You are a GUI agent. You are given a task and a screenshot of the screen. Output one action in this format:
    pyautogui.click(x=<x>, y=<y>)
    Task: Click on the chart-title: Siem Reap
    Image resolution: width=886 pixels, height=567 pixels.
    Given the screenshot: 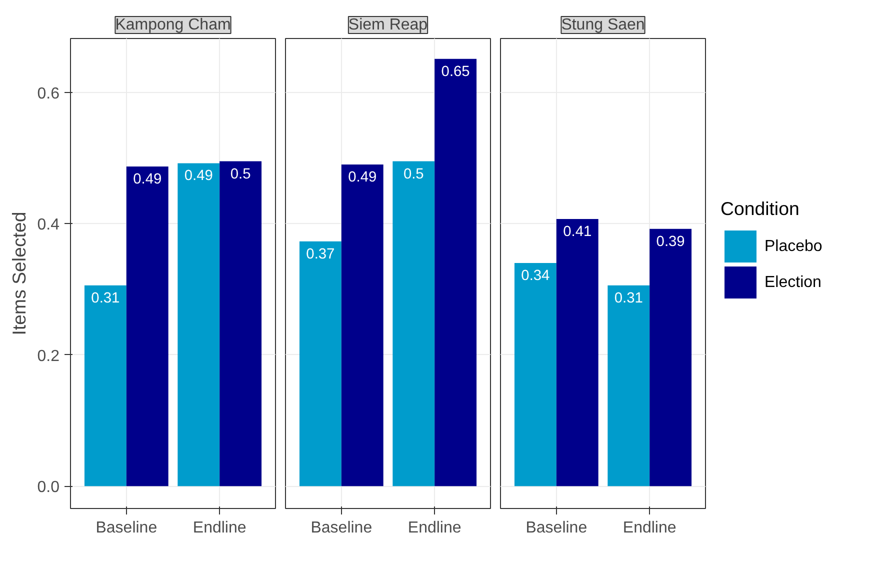 What is the action you would take?
    pyautogui.click(x=388, y=25)
    